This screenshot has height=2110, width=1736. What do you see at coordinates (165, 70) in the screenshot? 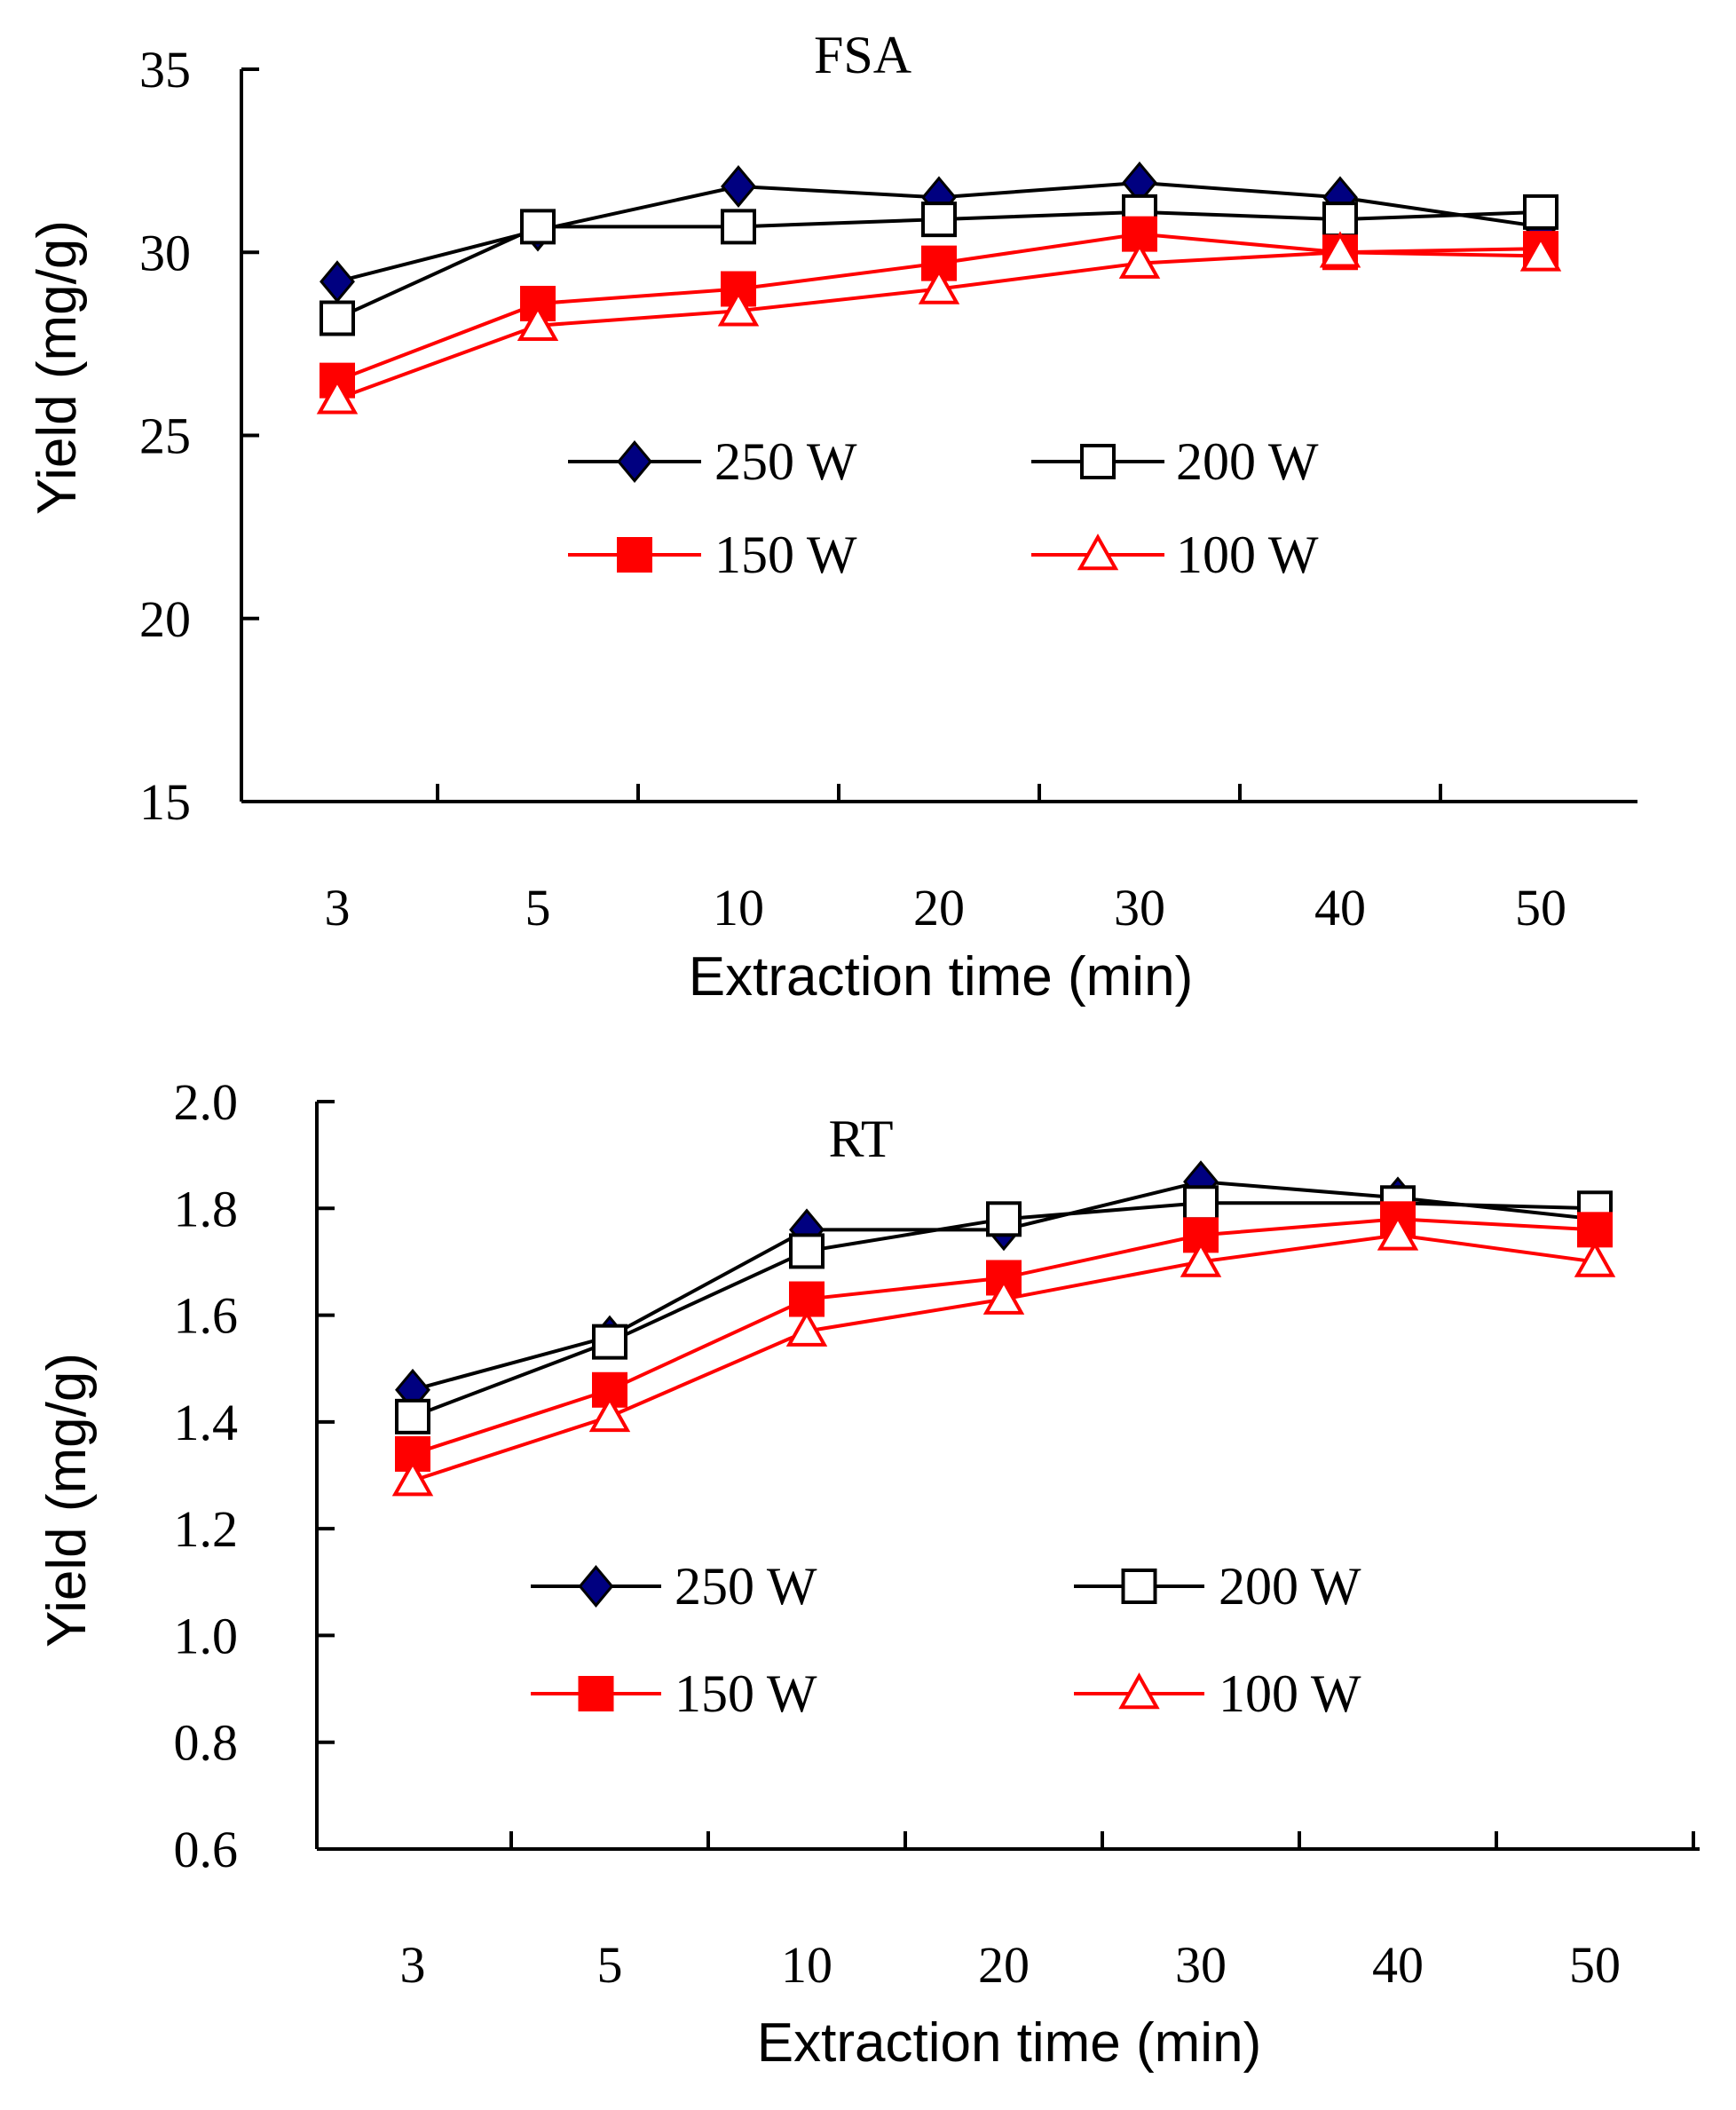
I see `y-tick-label: 35` at bounding box center [165, 70].